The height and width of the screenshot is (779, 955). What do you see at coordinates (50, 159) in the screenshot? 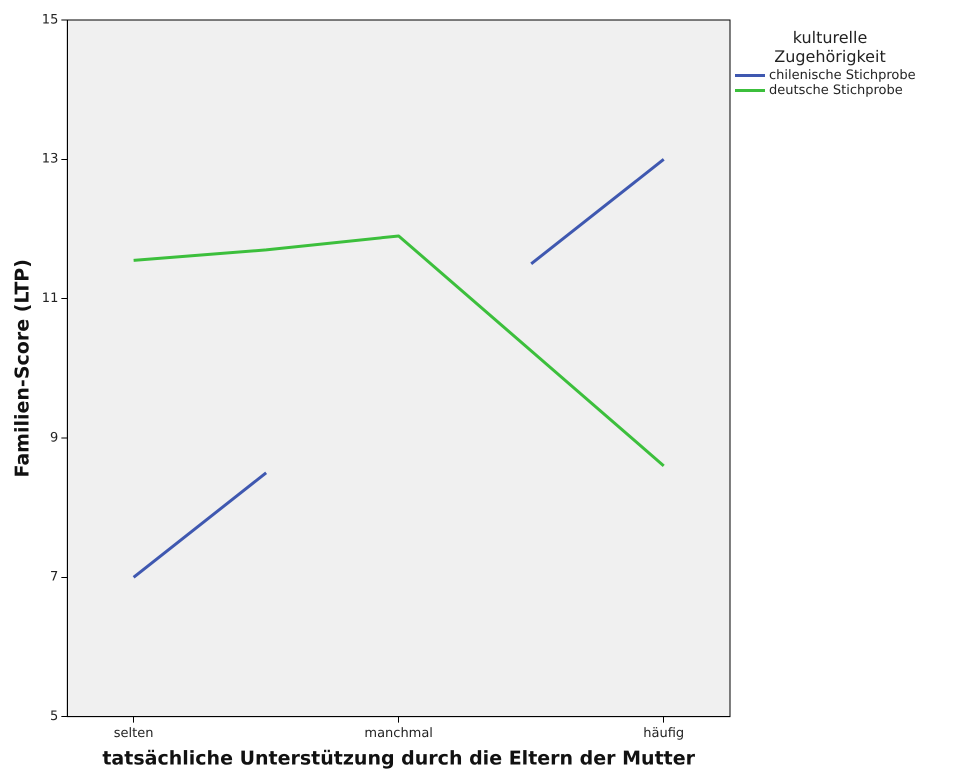
I see `y-tick-label: 13` at bounding box center [50, 159].